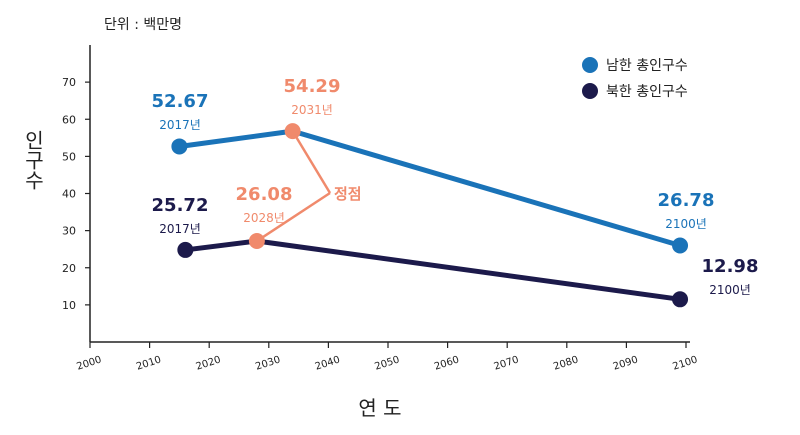 The height and width of the screenshot is (435, 800). I want to click on legend-label-north: 북한 총인구수, so click(647, 92).